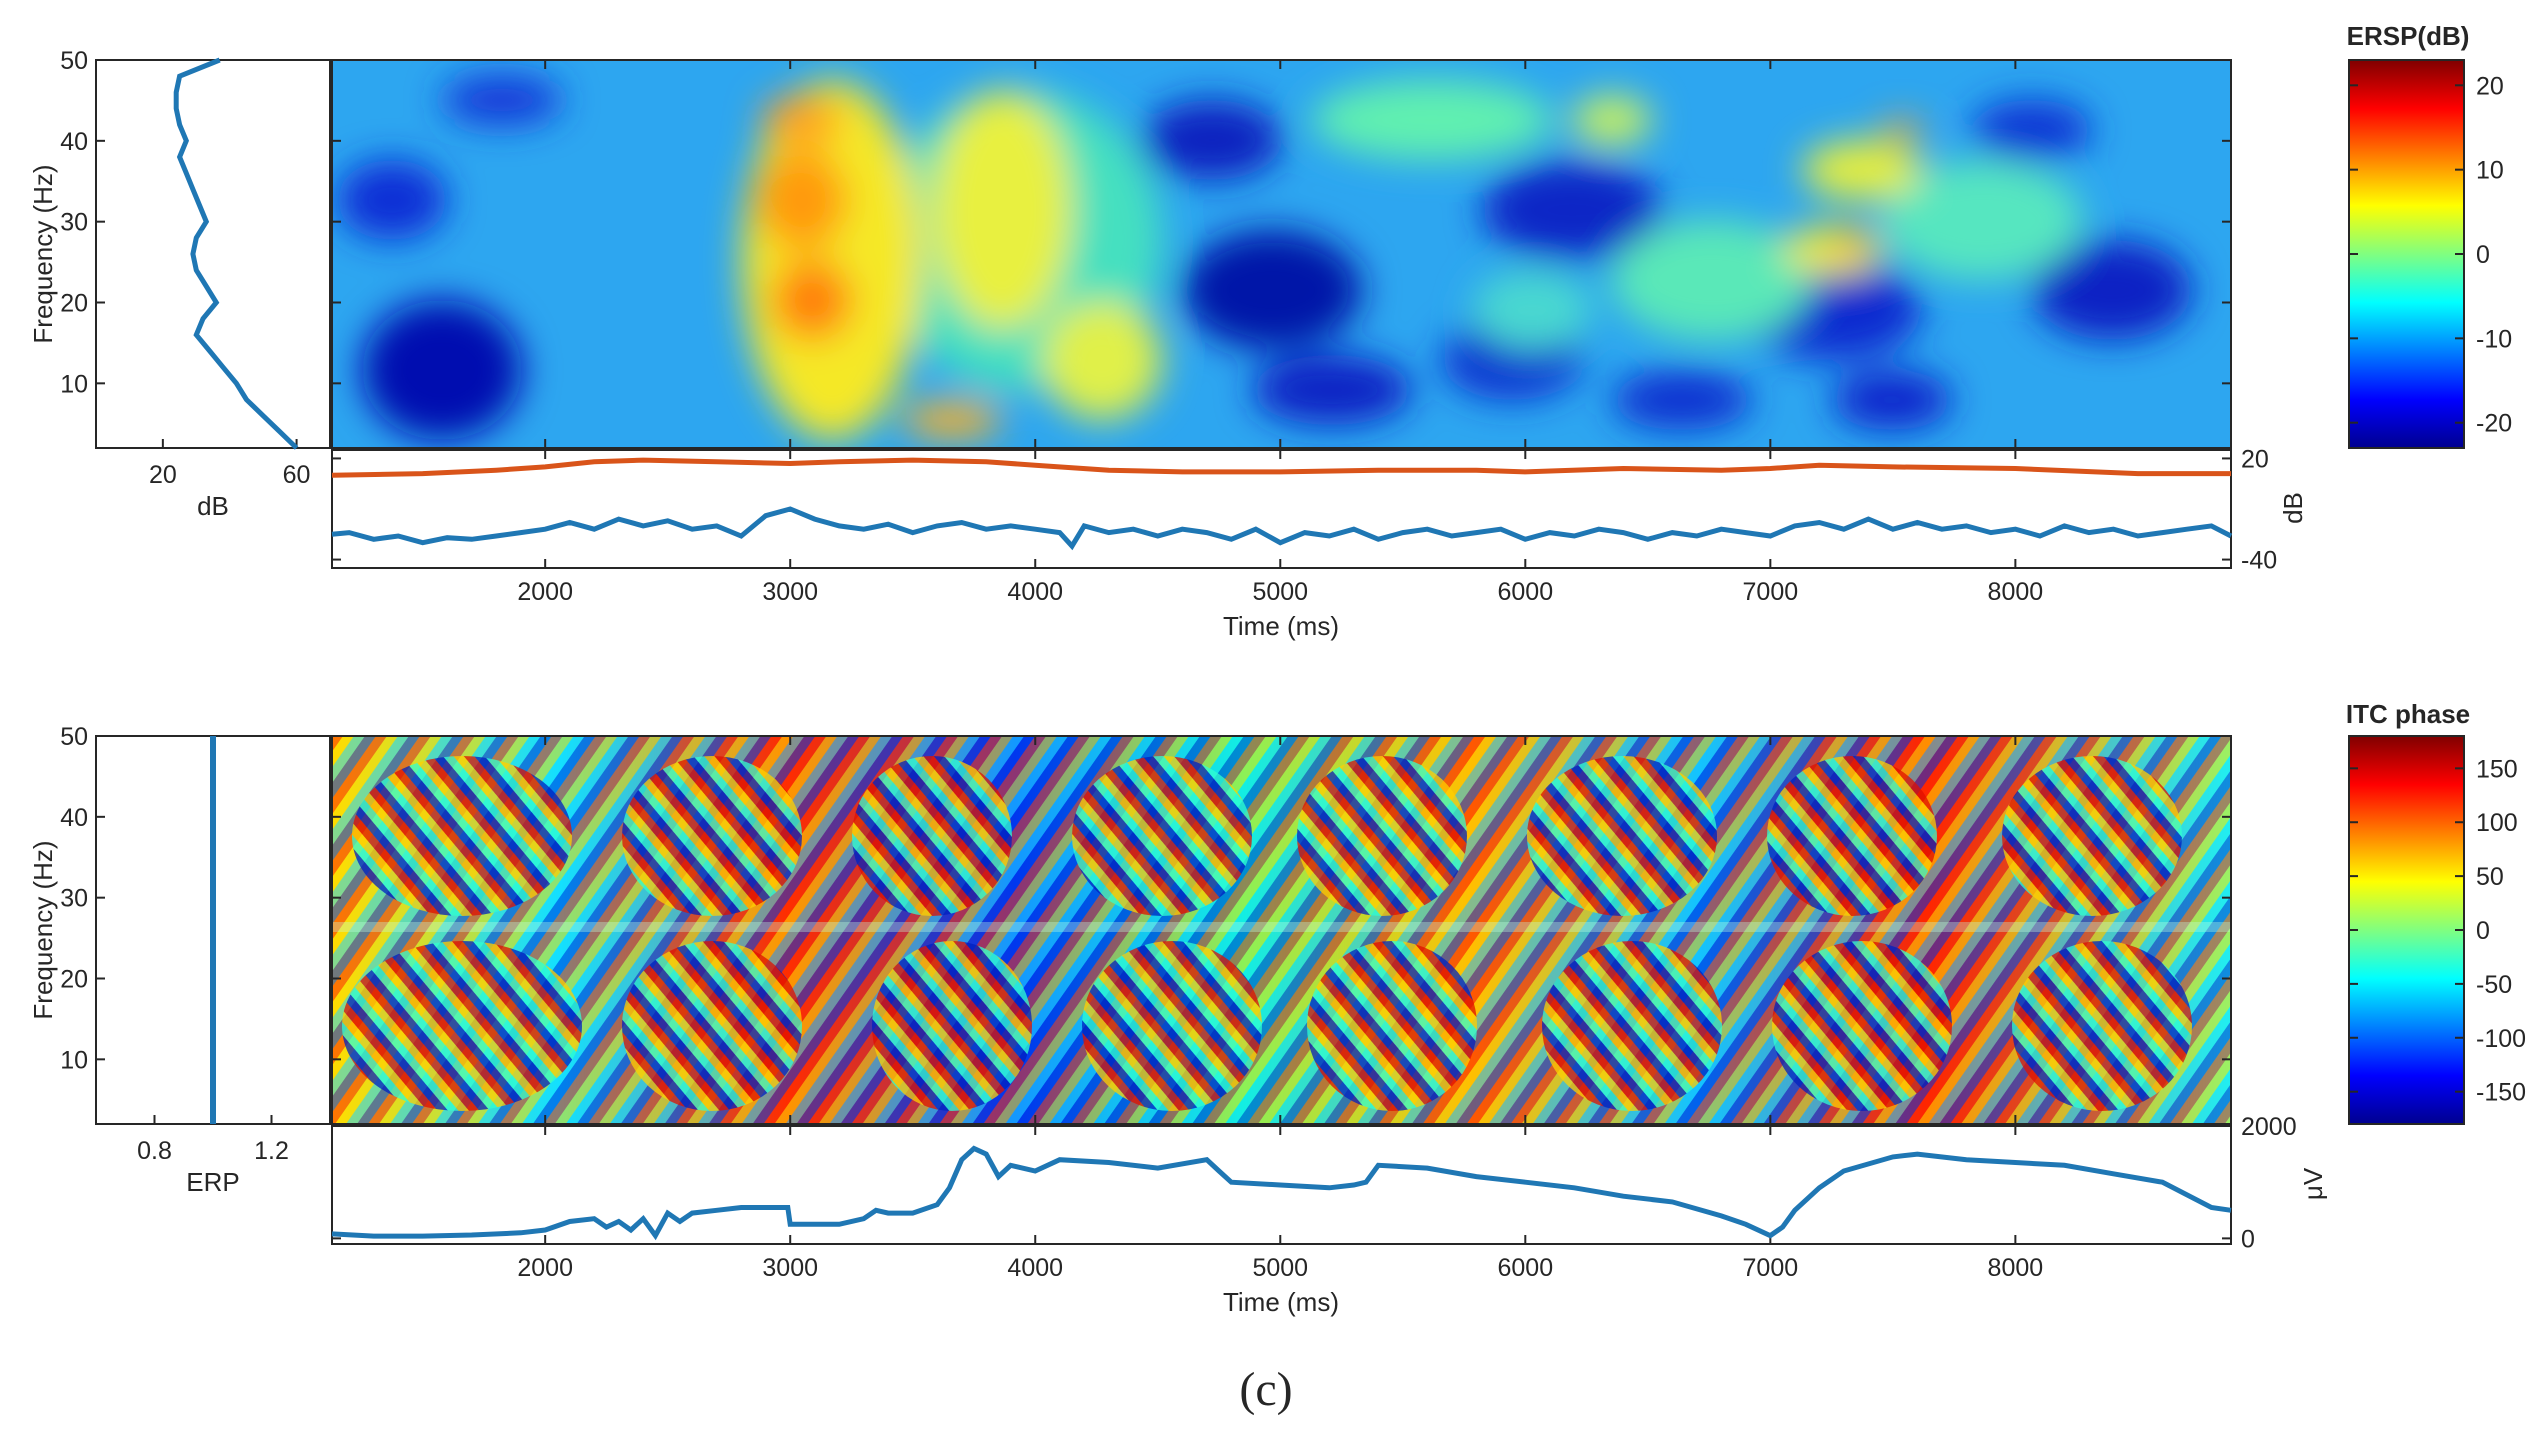  Describe the element at coordinates (212, 1182) in the screenshot. I see `itc-side-xlabel: ERP` at that location.